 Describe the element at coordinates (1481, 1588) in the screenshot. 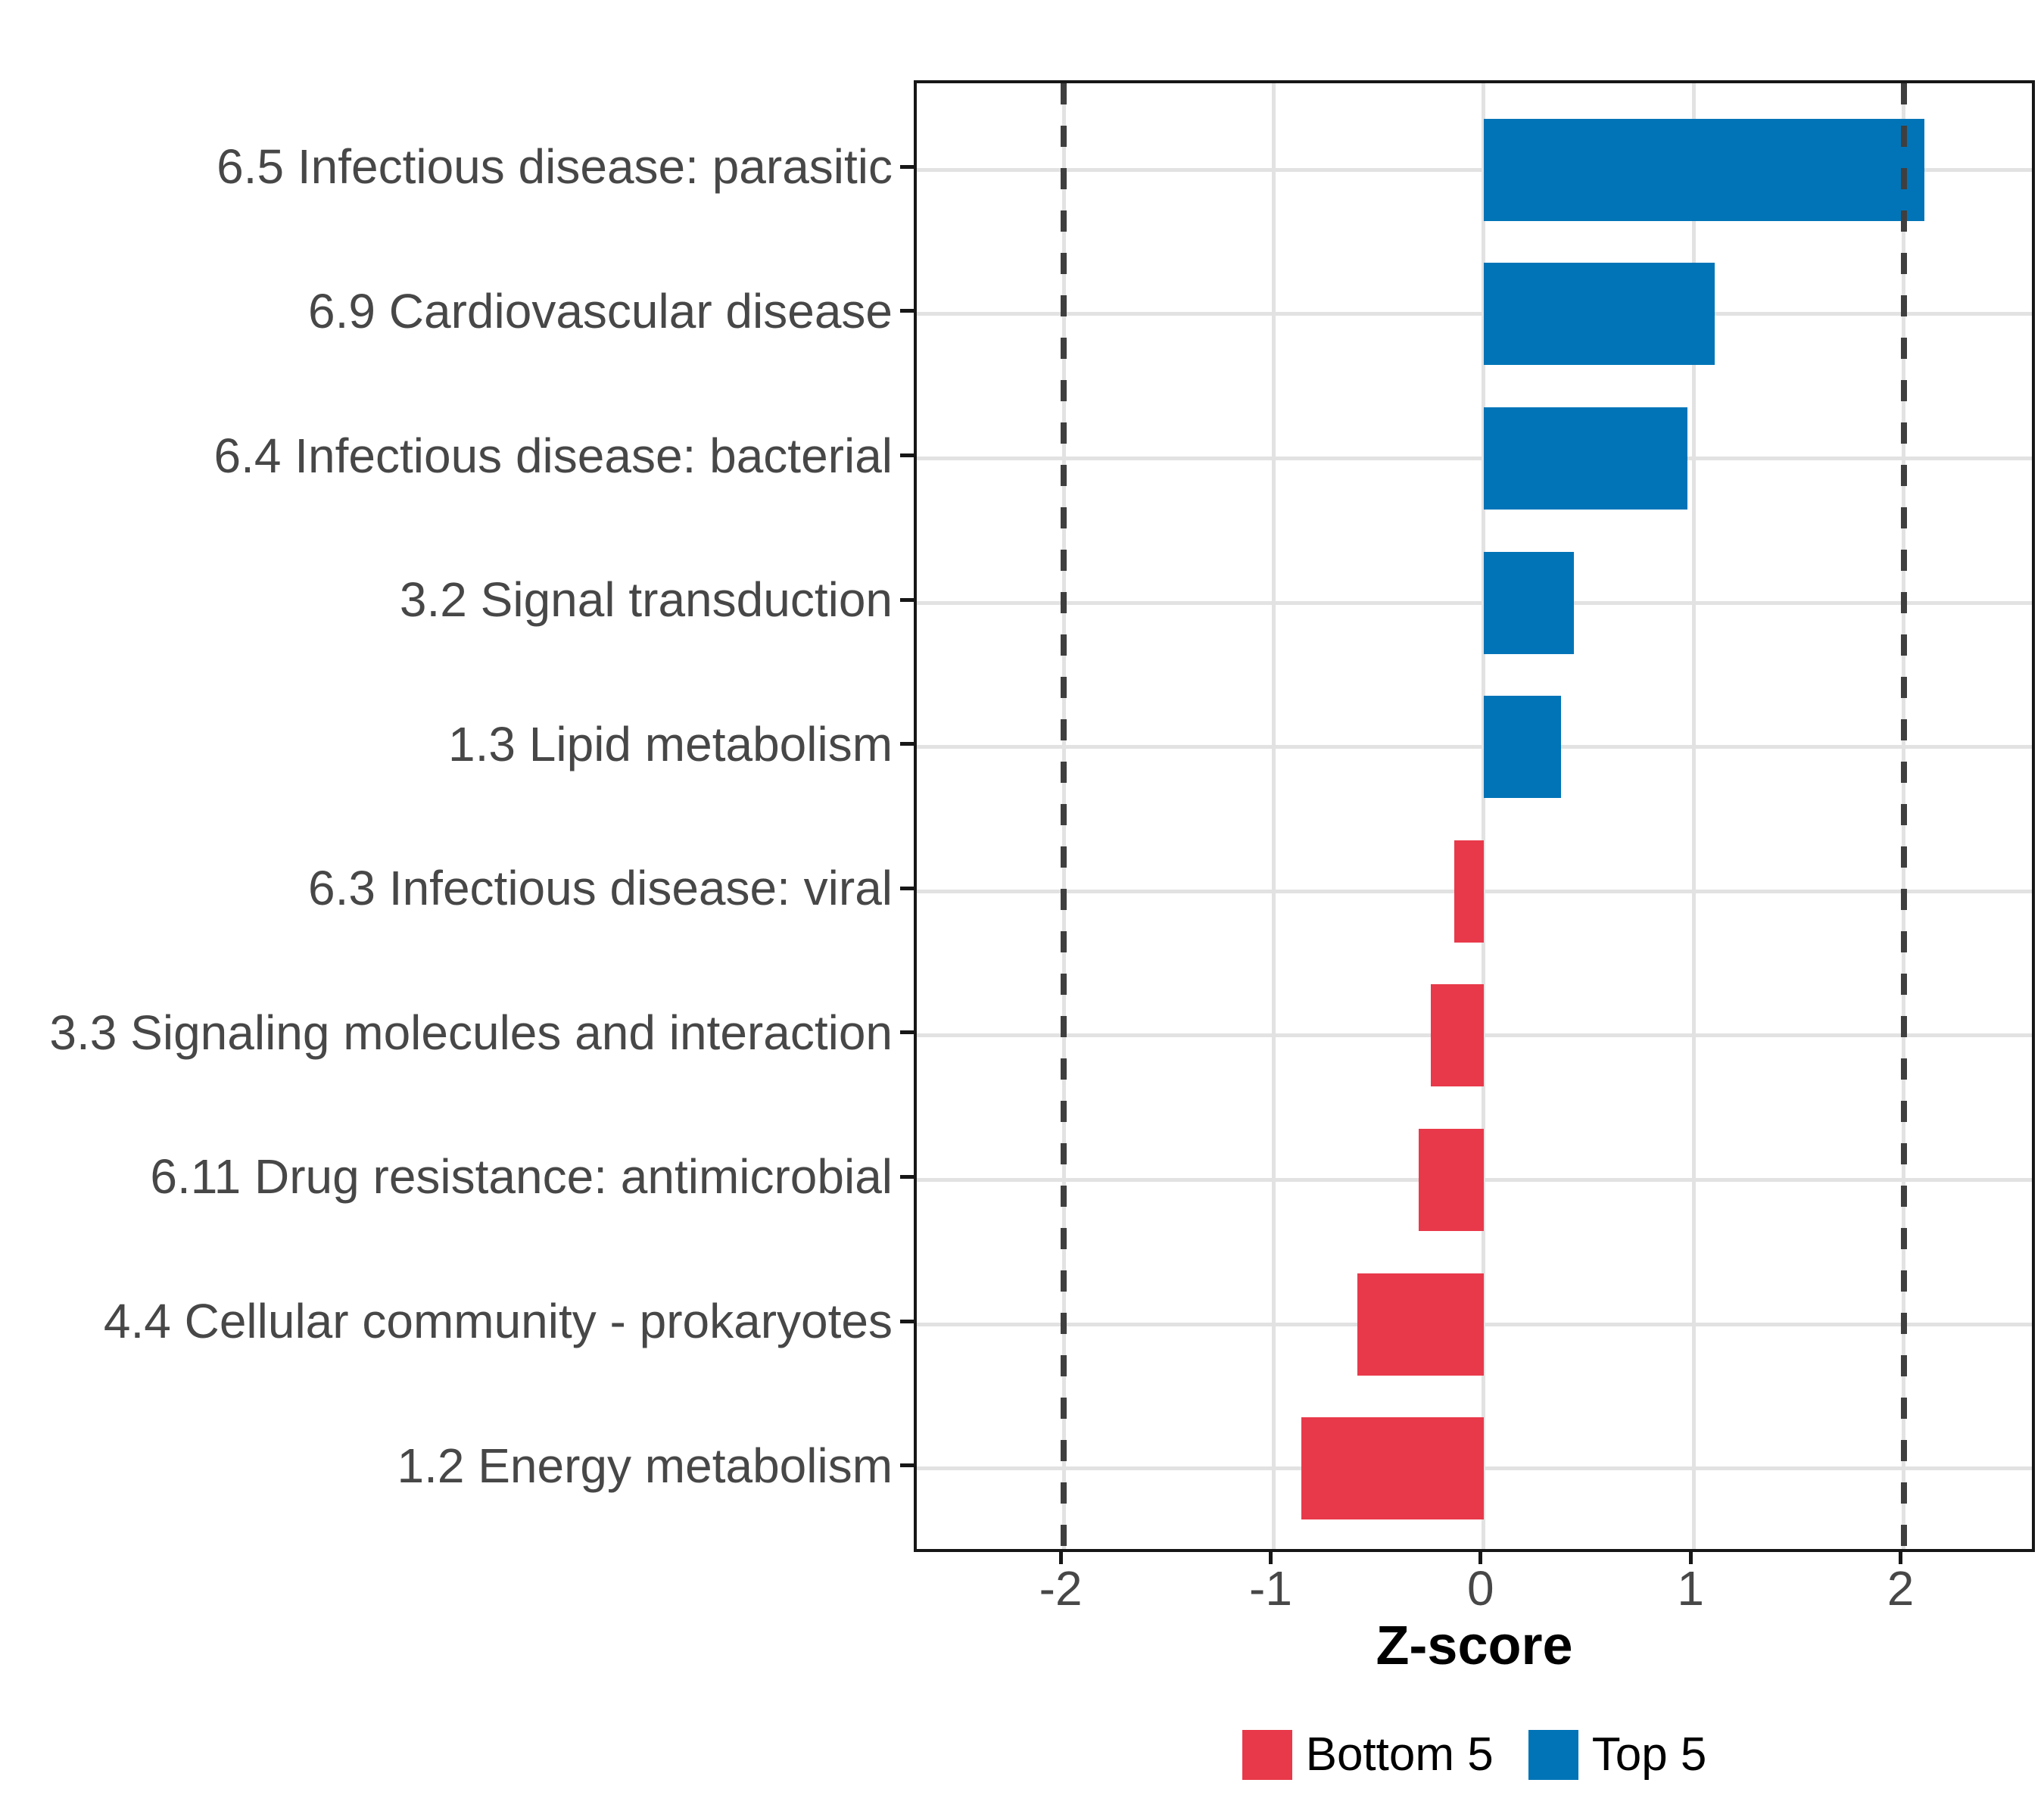

I see `x-axis-tick-label: 0` at that location.